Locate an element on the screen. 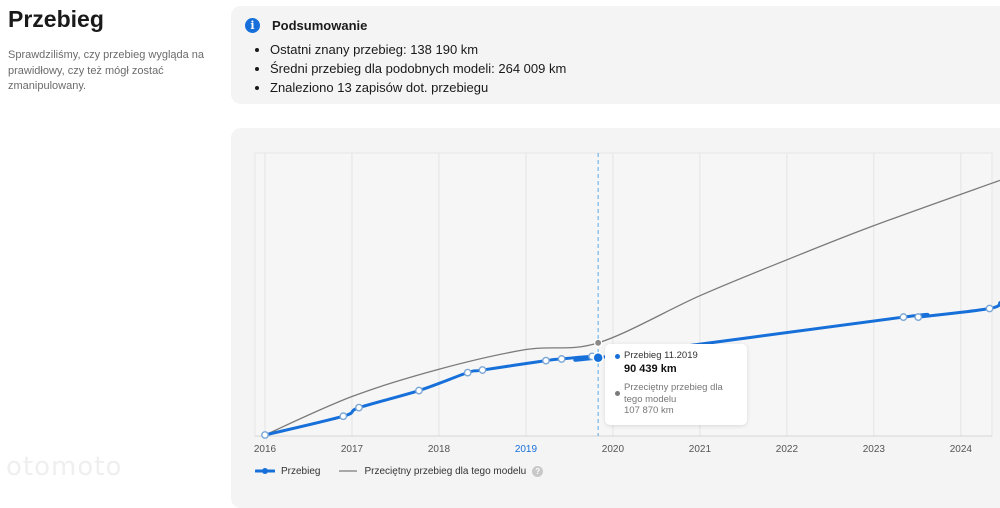 This screenshot has width=1000, height=508. summary-heading: Podsumowanie is located at coordinates (320, 25).